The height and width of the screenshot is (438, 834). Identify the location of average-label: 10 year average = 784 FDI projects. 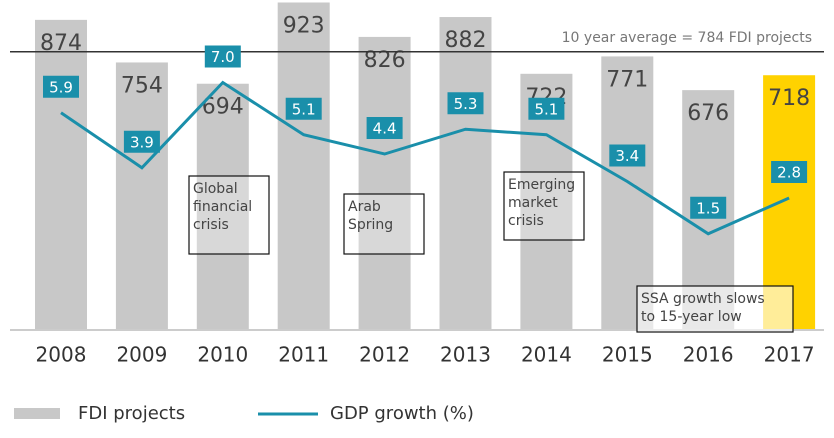
(687, 38).